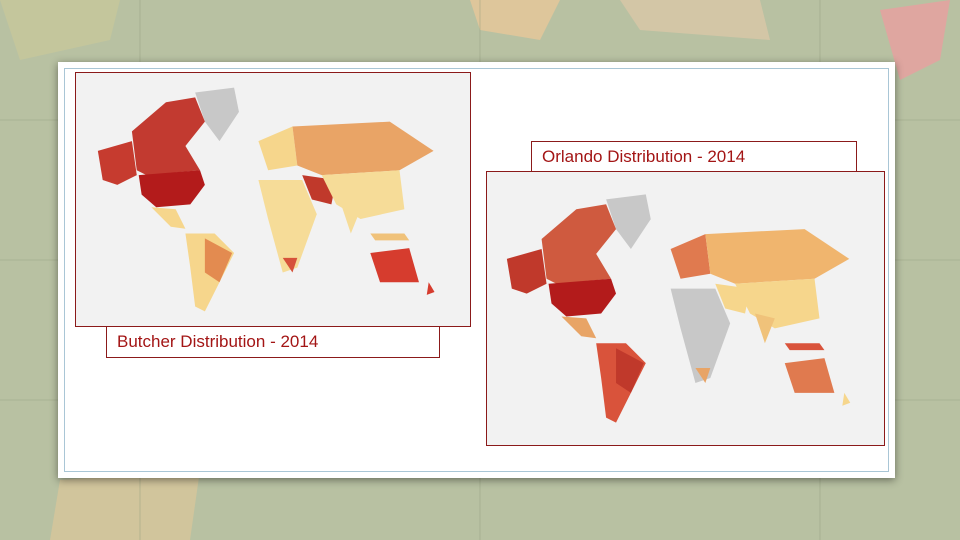  Describe the element at coordinates (694, 156) in the screenshot. I see `caption: Orlando Distribution - 2014` at that location.